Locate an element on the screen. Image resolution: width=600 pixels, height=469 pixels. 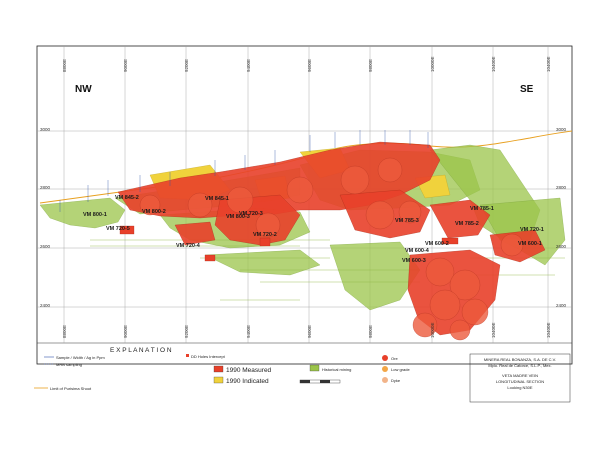
title-line-2: LONGITUDINAL SECTION is located at coordinates (520, 381).